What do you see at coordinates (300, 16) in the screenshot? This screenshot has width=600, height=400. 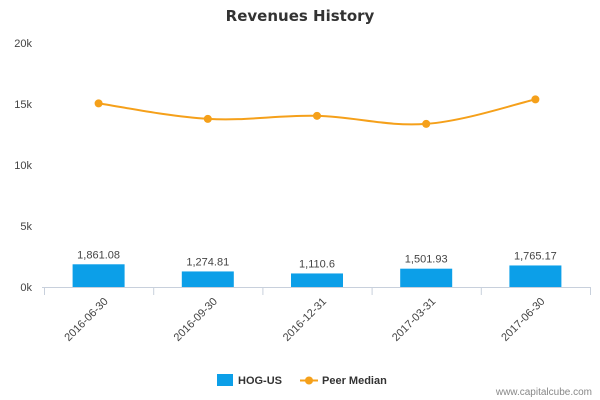 I see `chart-title: Revenues History` at bounding box center [300, 16].